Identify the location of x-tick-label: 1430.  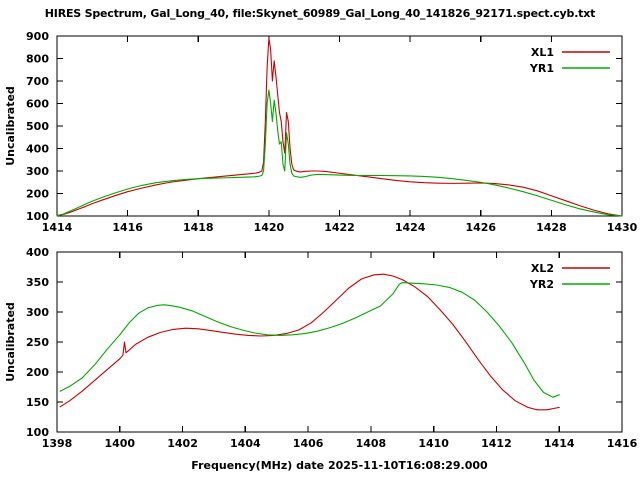
(622, 227).